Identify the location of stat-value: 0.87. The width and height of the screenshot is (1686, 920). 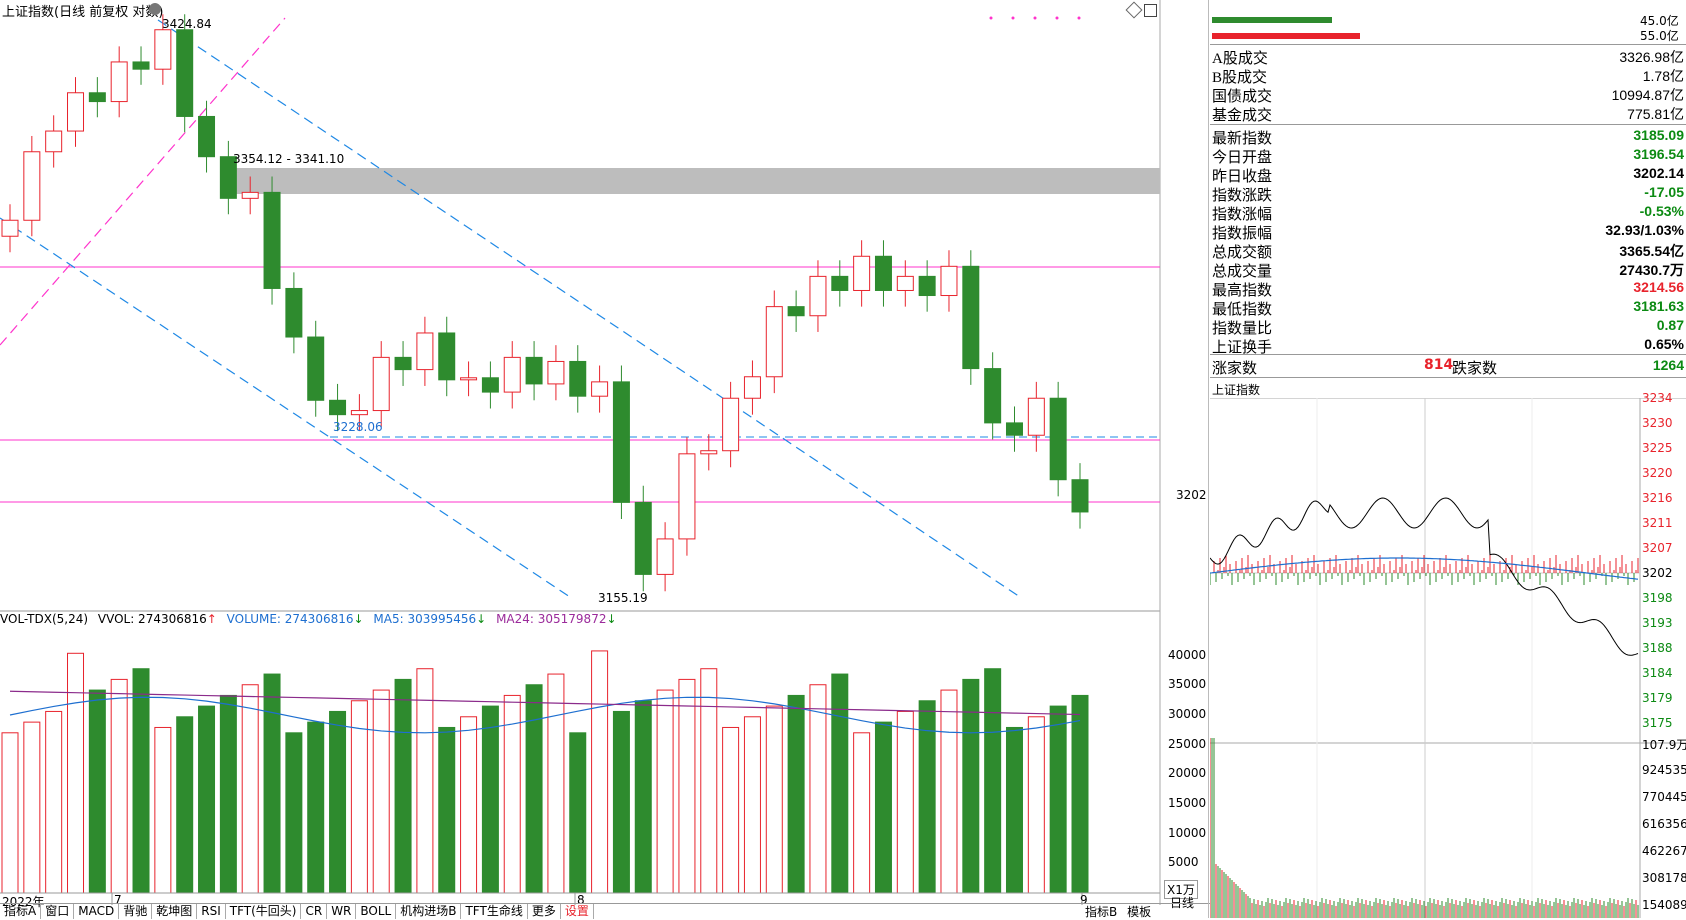
(1670, 325).